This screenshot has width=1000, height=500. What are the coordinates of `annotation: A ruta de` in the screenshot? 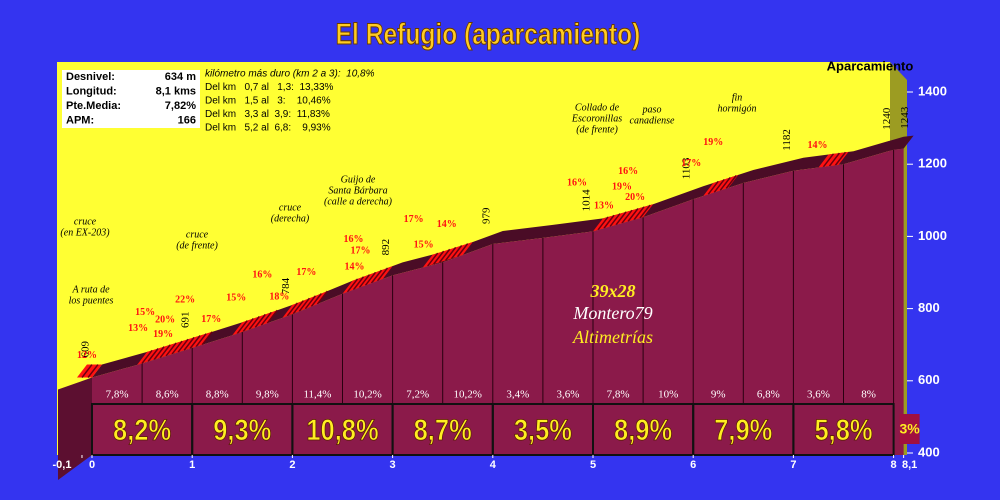 It's located at (90, 289).